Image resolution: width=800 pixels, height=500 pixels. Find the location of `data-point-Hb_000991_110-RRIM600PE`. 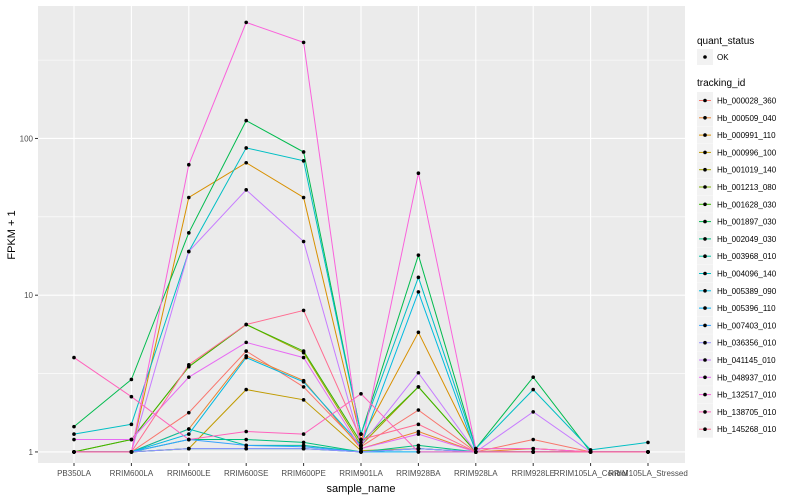

data-point-Hb_000991_110-RRIM600PE is located at coordinates (303, 197).